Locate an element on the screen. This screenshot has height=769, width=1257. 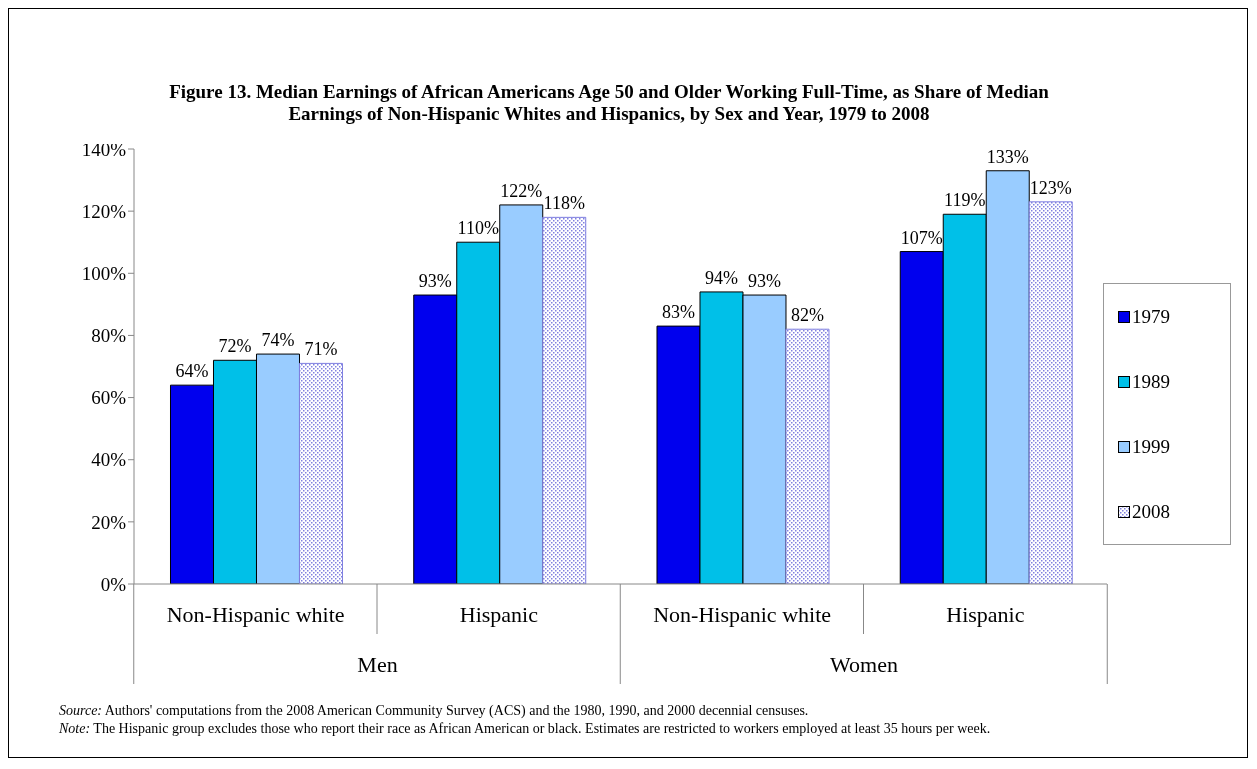
legend-label: 2008 is located at coordinates (1151, 511).